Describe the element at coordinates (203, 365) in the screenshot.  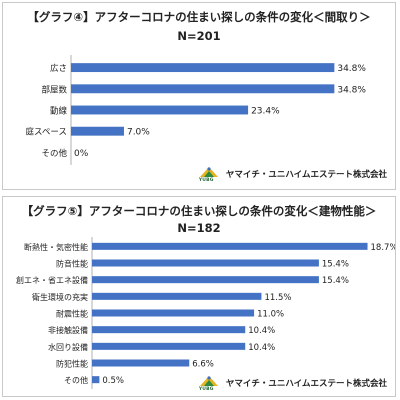
I see `data-label: 6.6%` at that location.